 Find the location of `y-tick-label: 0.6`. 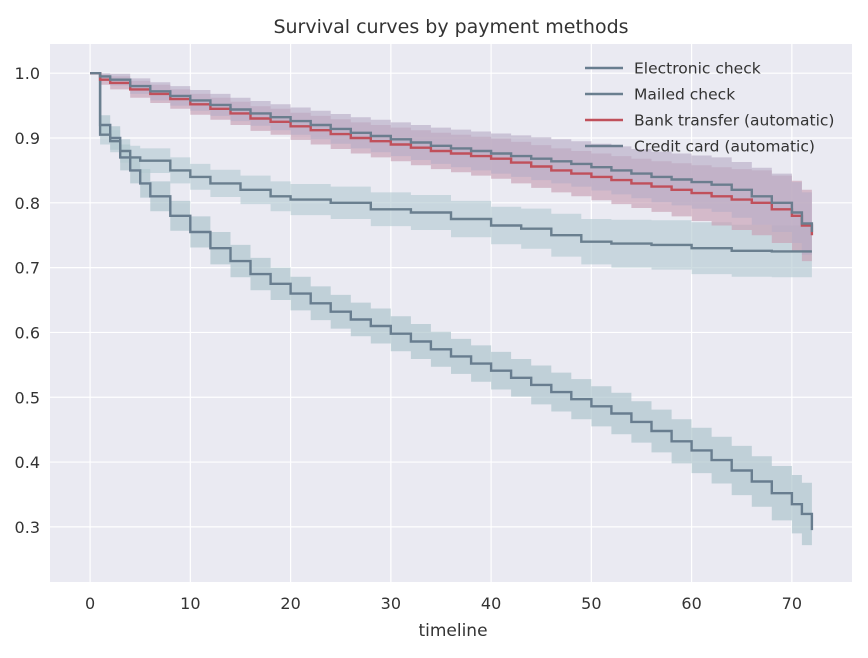

y-tick-label: 0.6 is located at coordinates (27, 332).